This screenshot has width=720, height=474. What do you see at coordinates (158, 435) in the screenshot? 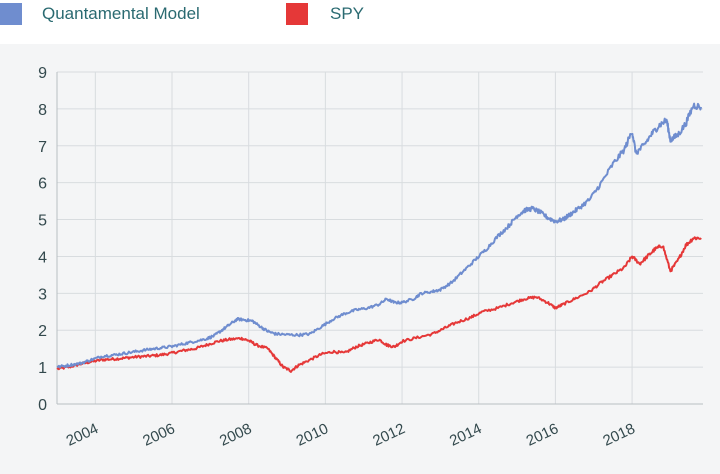
I see `x-tick-label: 2006` at bounding box center [158, 435].